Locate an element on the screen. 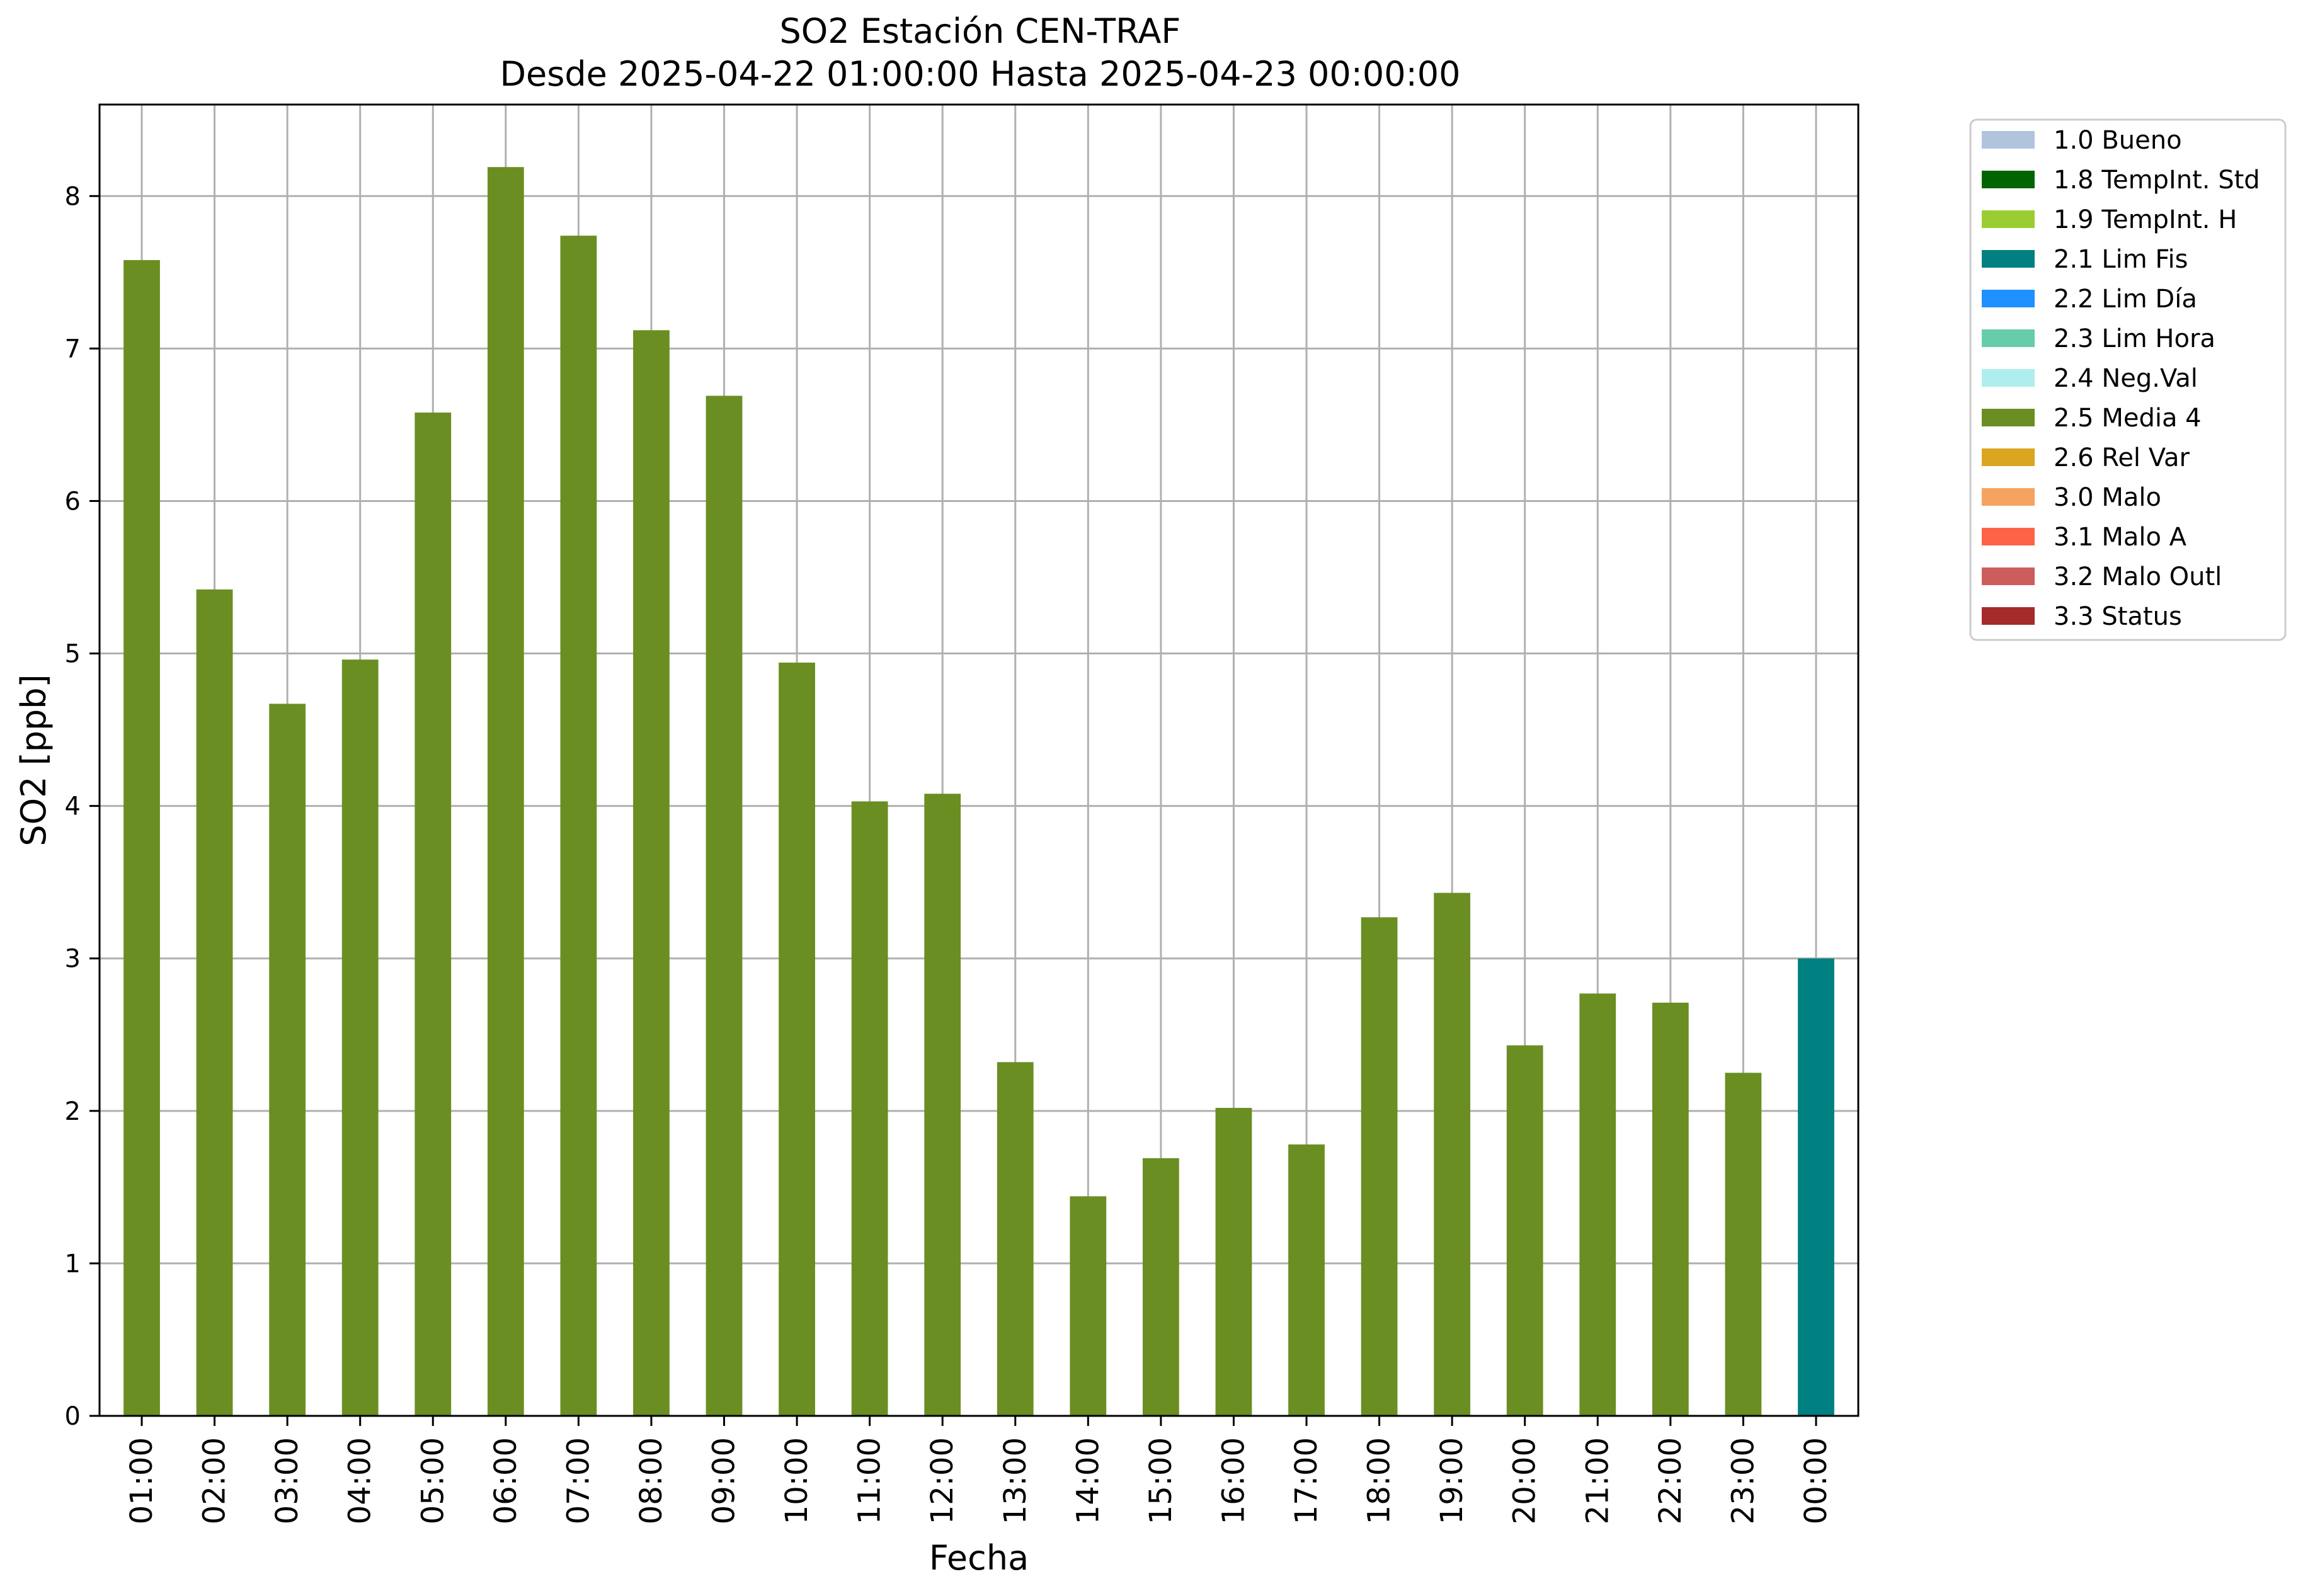 Image resolution: width=2303 pixels, height=1596 pixels. x-tick-label: 16:00 is located at coordinates (1233, 1480).